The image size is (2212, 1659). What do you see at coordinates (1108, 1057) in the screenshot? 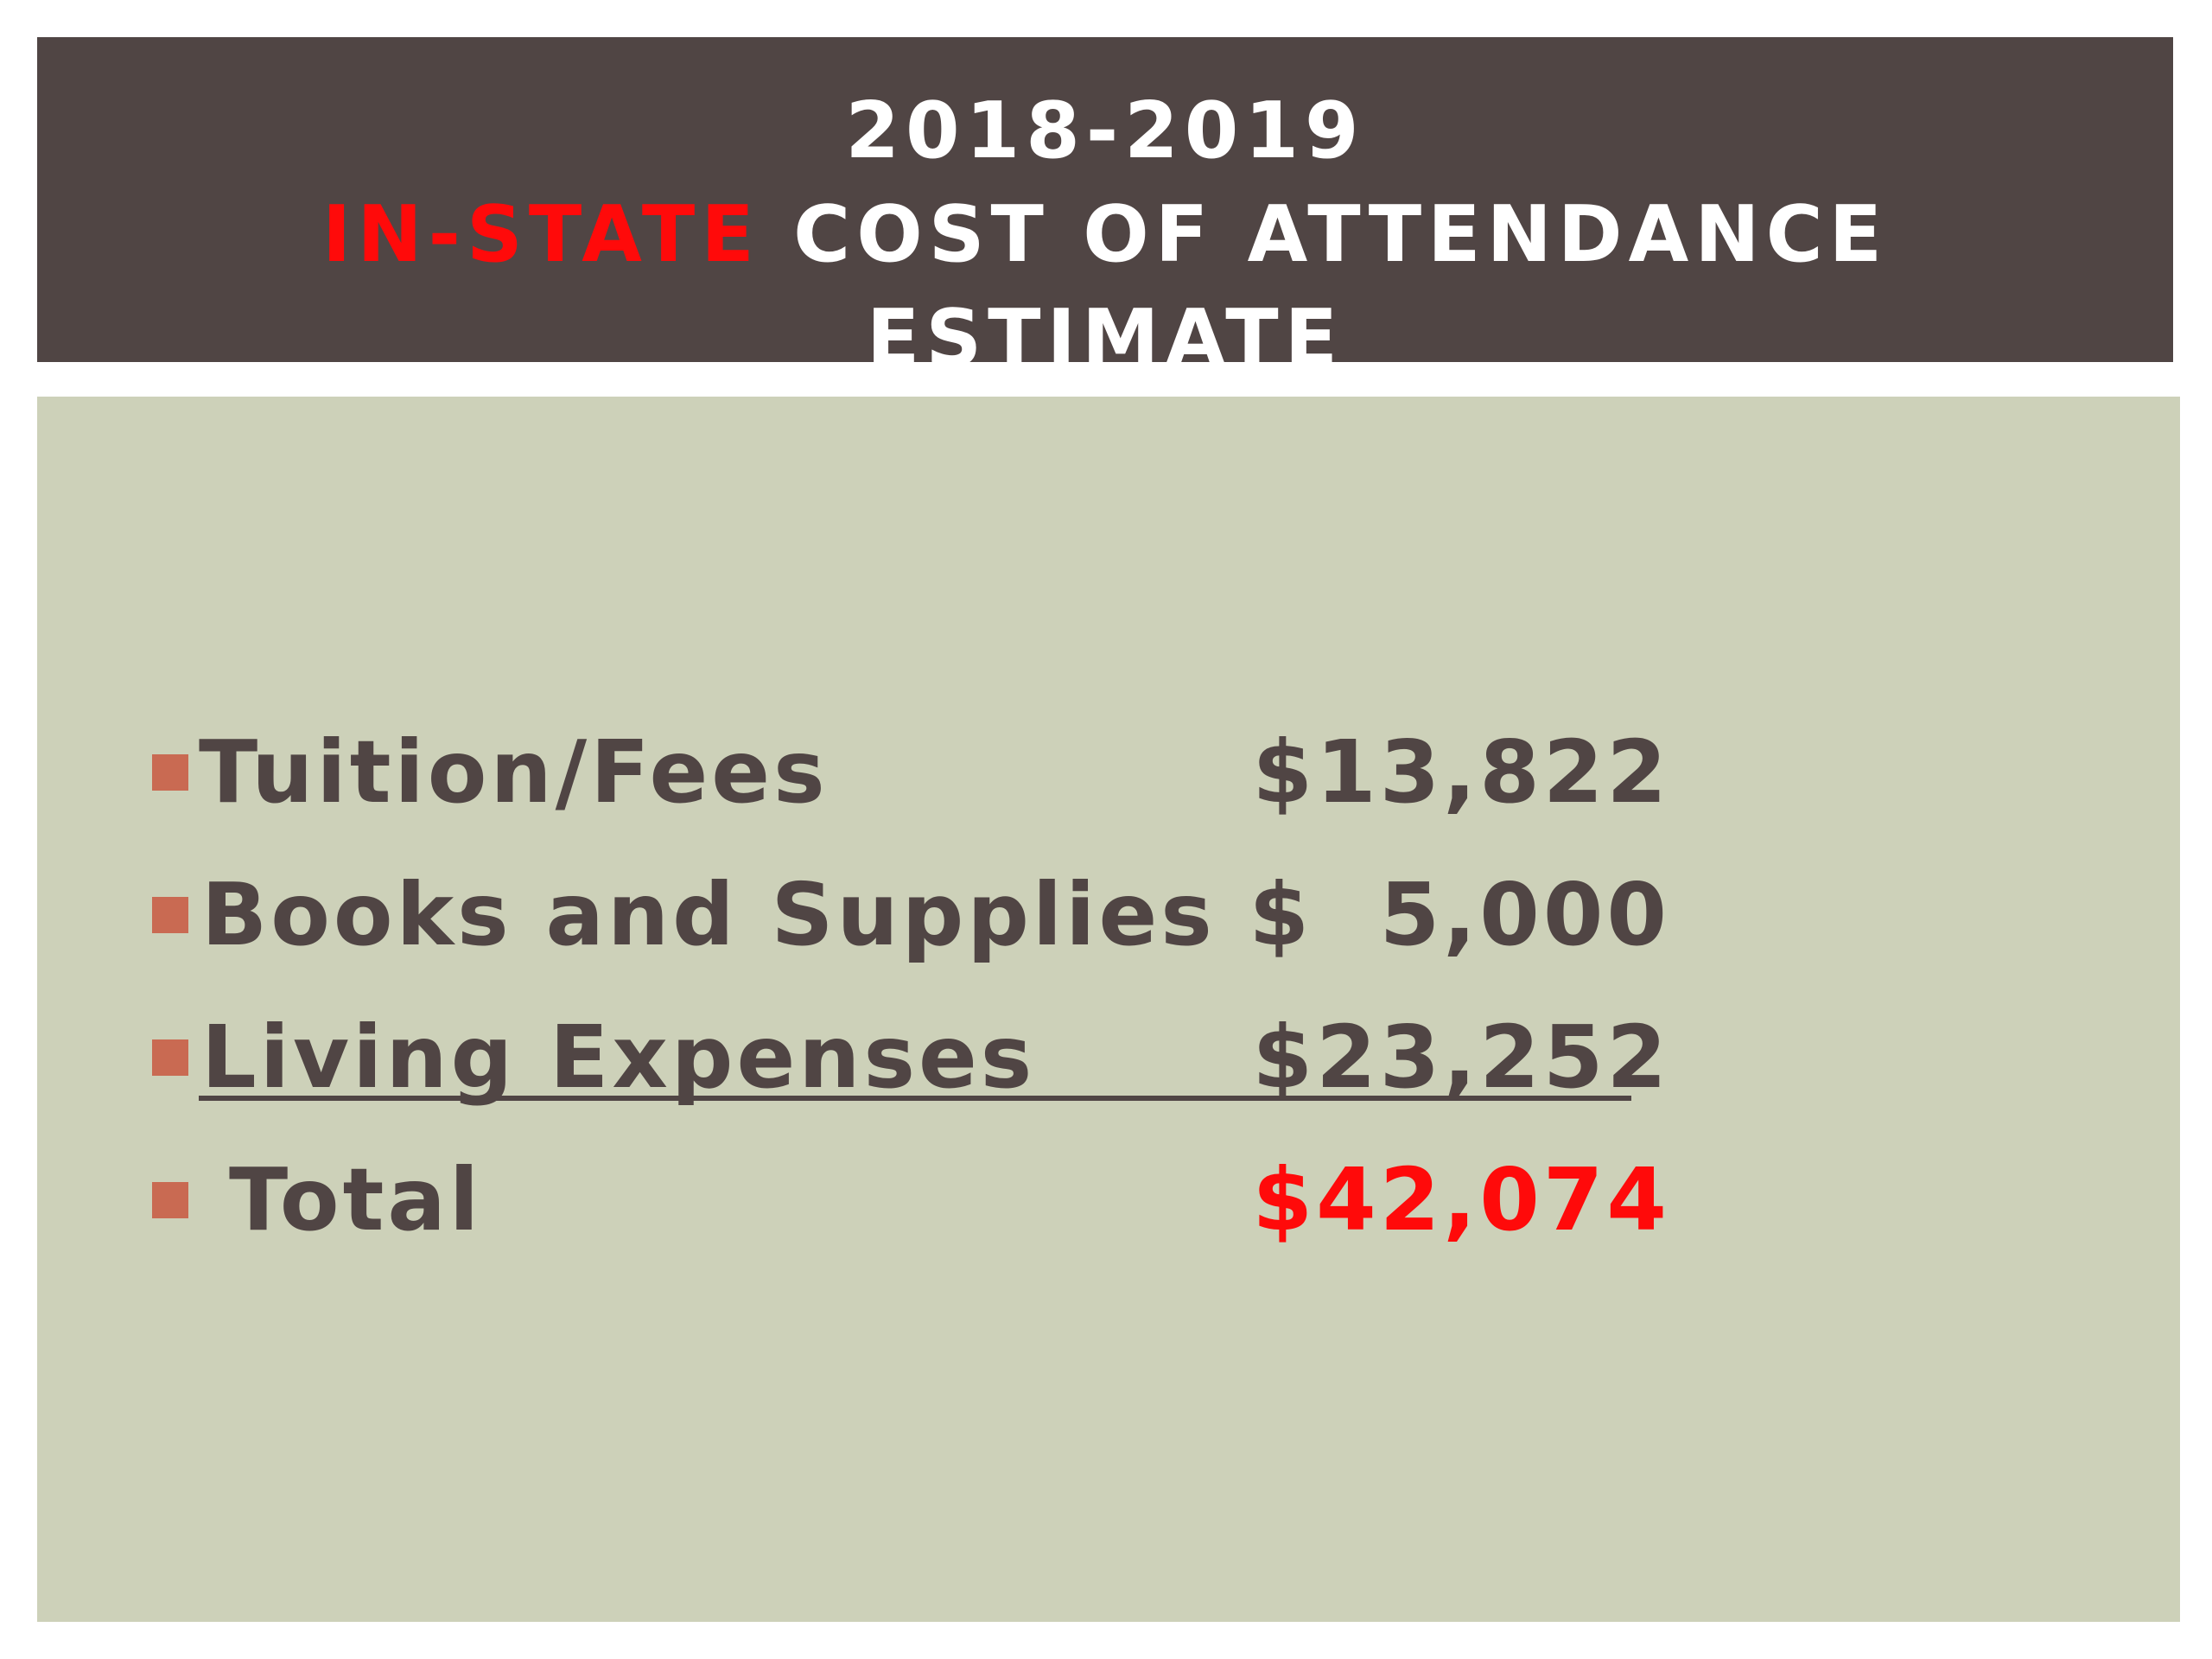
I see `list-item-living: Living Expenses $23,252` at bounding box center [1108, 1057].